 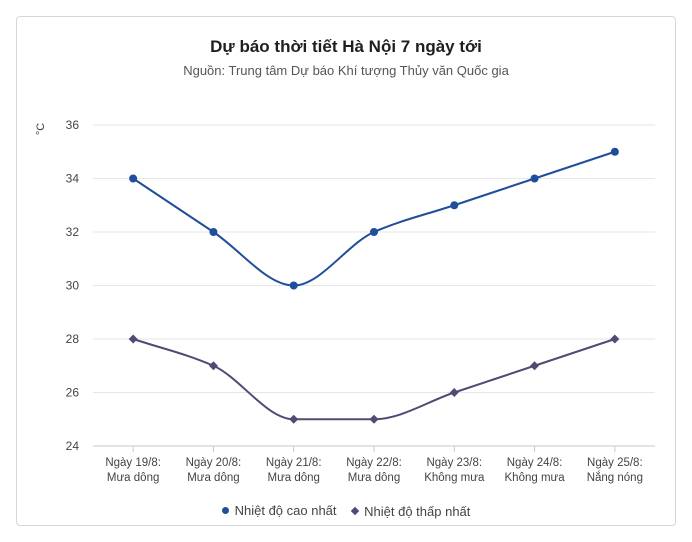 I want to click on x-tick-date: Ngày 25/8:, so click(x=615, y=463).